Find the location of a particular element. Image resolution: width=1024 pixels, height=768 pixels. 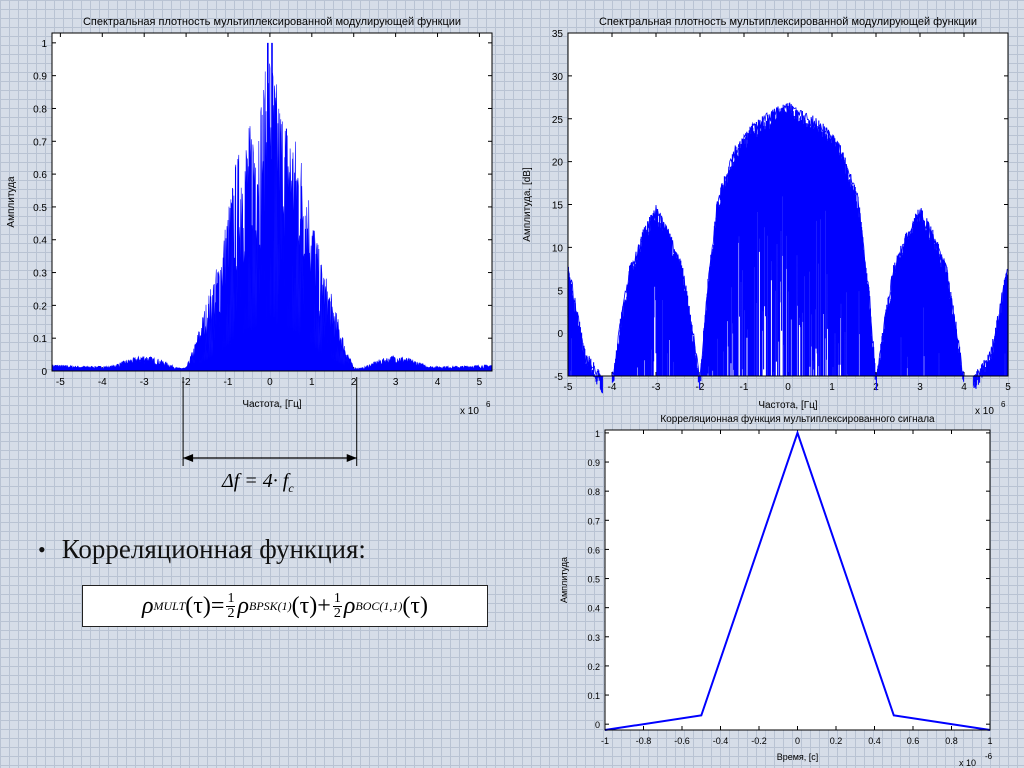

spec-db-xtick-label: 0 is located at coordinates (788, 387).